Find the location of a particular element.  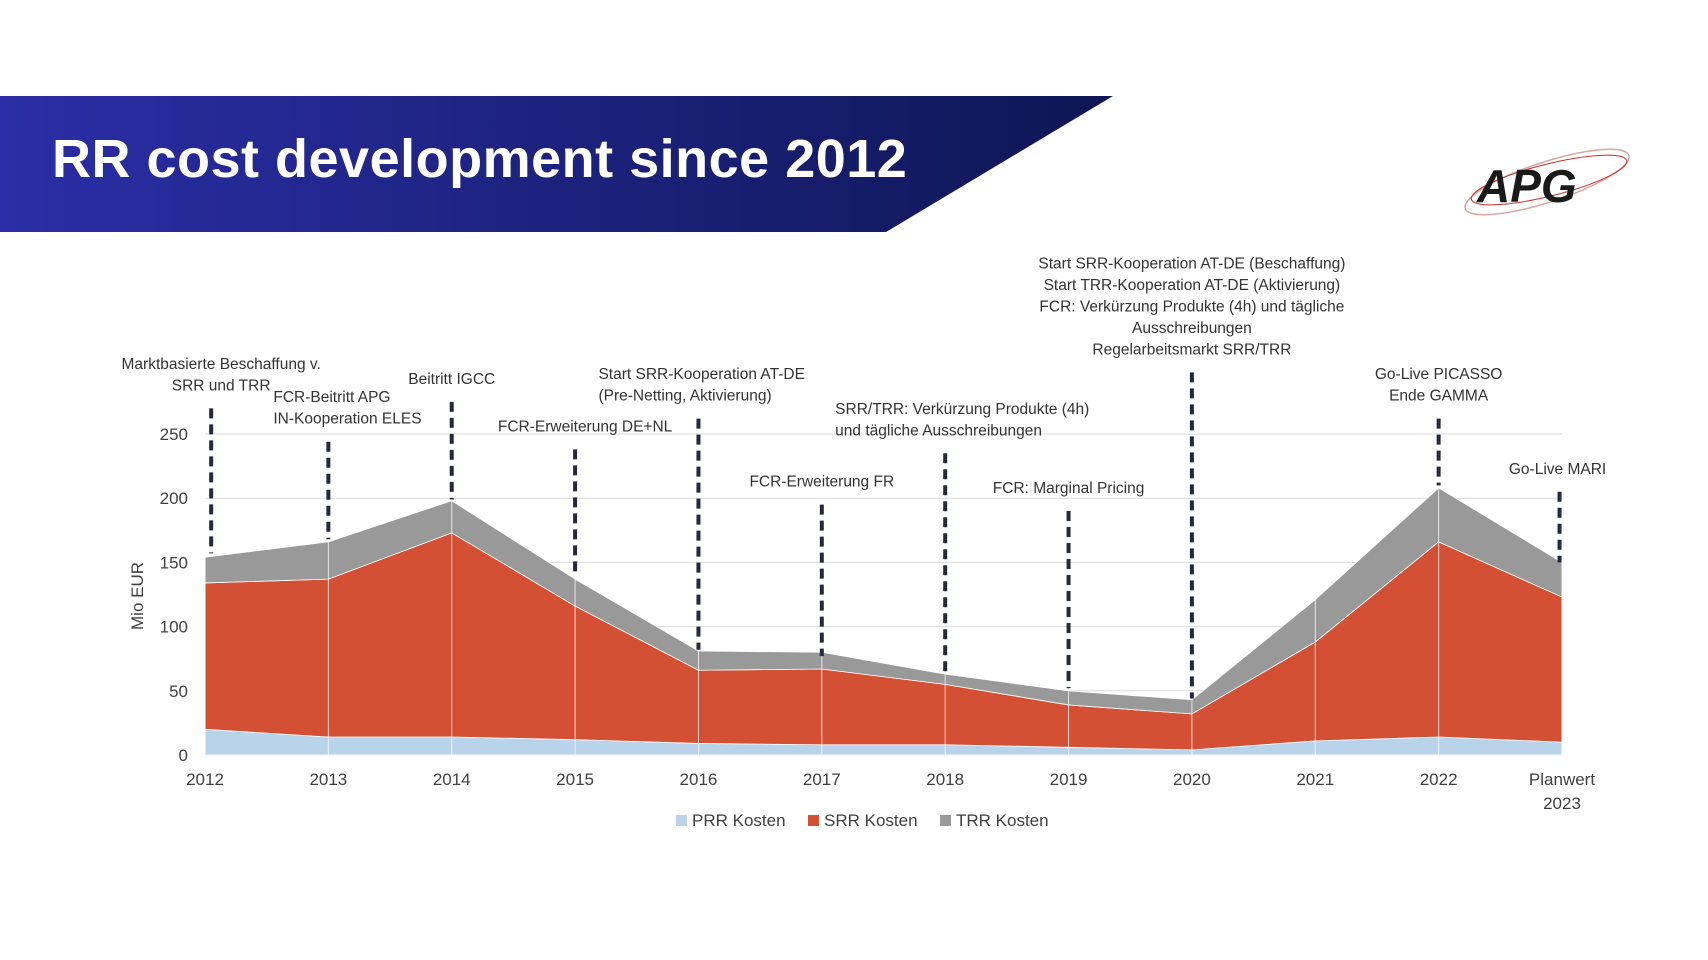

annotation-line: SRR/TRR: Verkürzung Produkte (4h) is located at coordinates (962, 409).